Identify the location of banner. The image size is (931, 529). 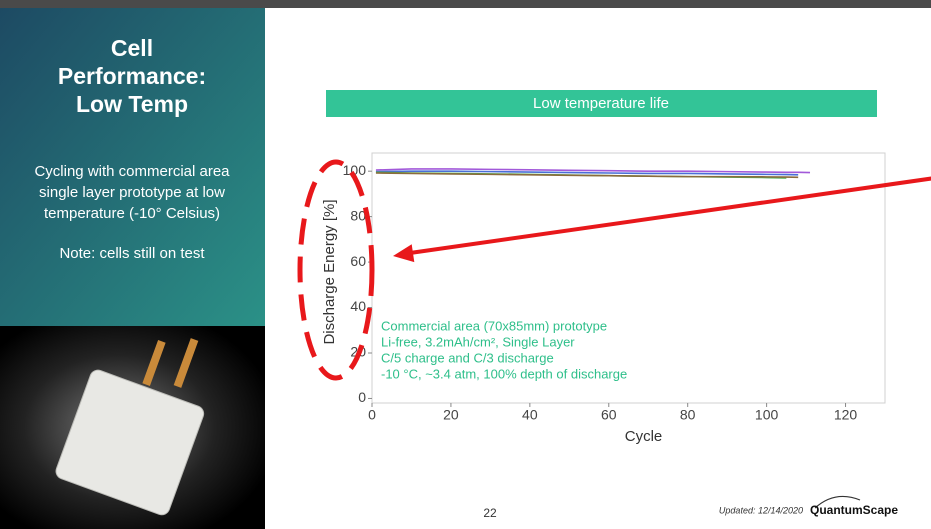
(601, 103).